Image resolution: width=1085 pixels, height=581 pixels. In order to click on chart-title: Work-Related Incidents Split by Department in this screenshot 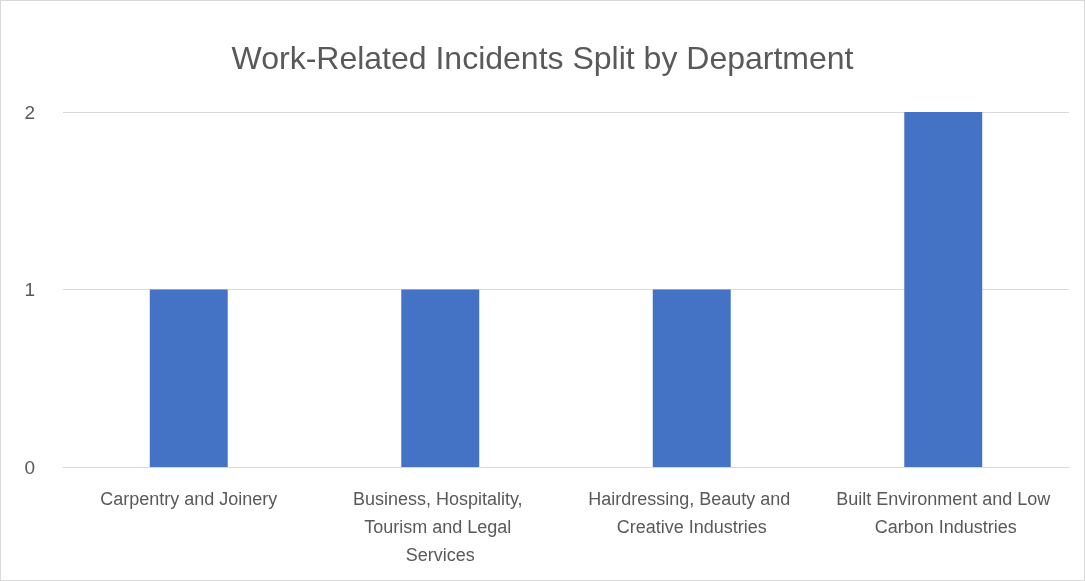, I will do `click(542, 58)`.